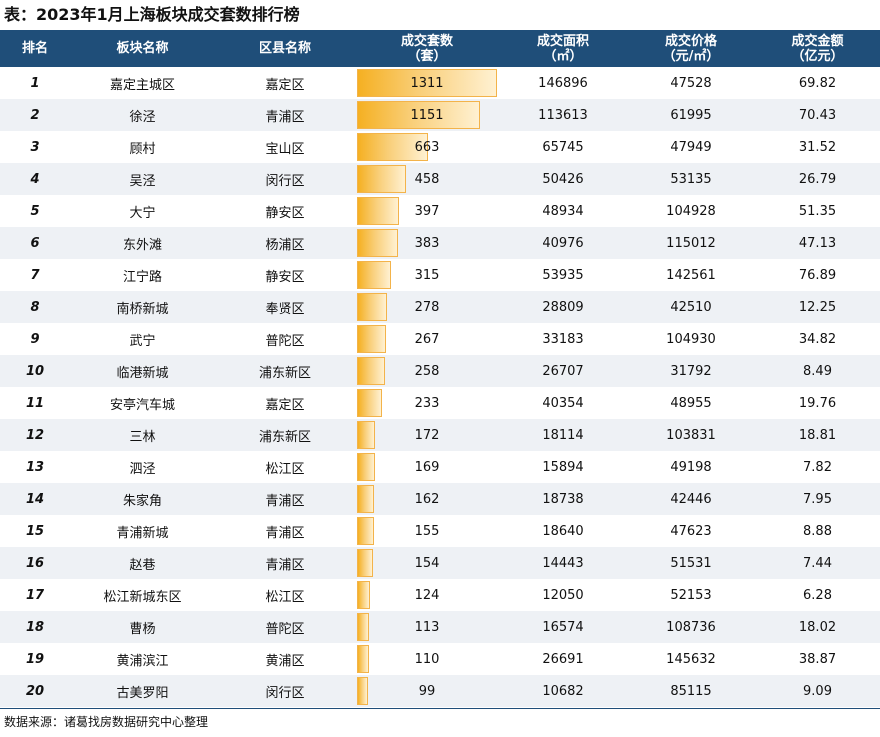 This screenshot has width=880, height=737. I want to click on amount-cell: 34.82, so click(817, 339).